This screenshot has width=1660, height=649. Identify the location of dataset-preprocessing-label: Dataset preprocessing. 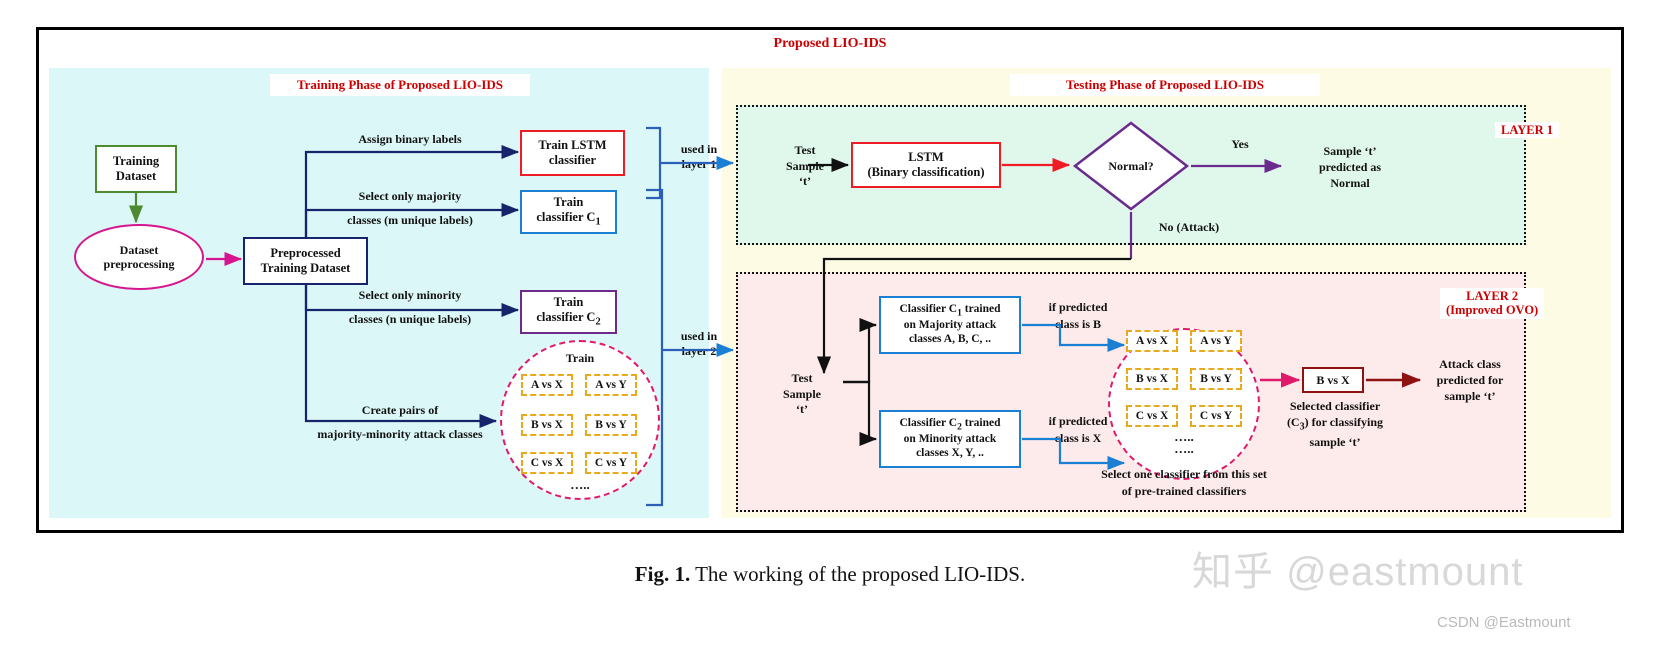
(139, 256).